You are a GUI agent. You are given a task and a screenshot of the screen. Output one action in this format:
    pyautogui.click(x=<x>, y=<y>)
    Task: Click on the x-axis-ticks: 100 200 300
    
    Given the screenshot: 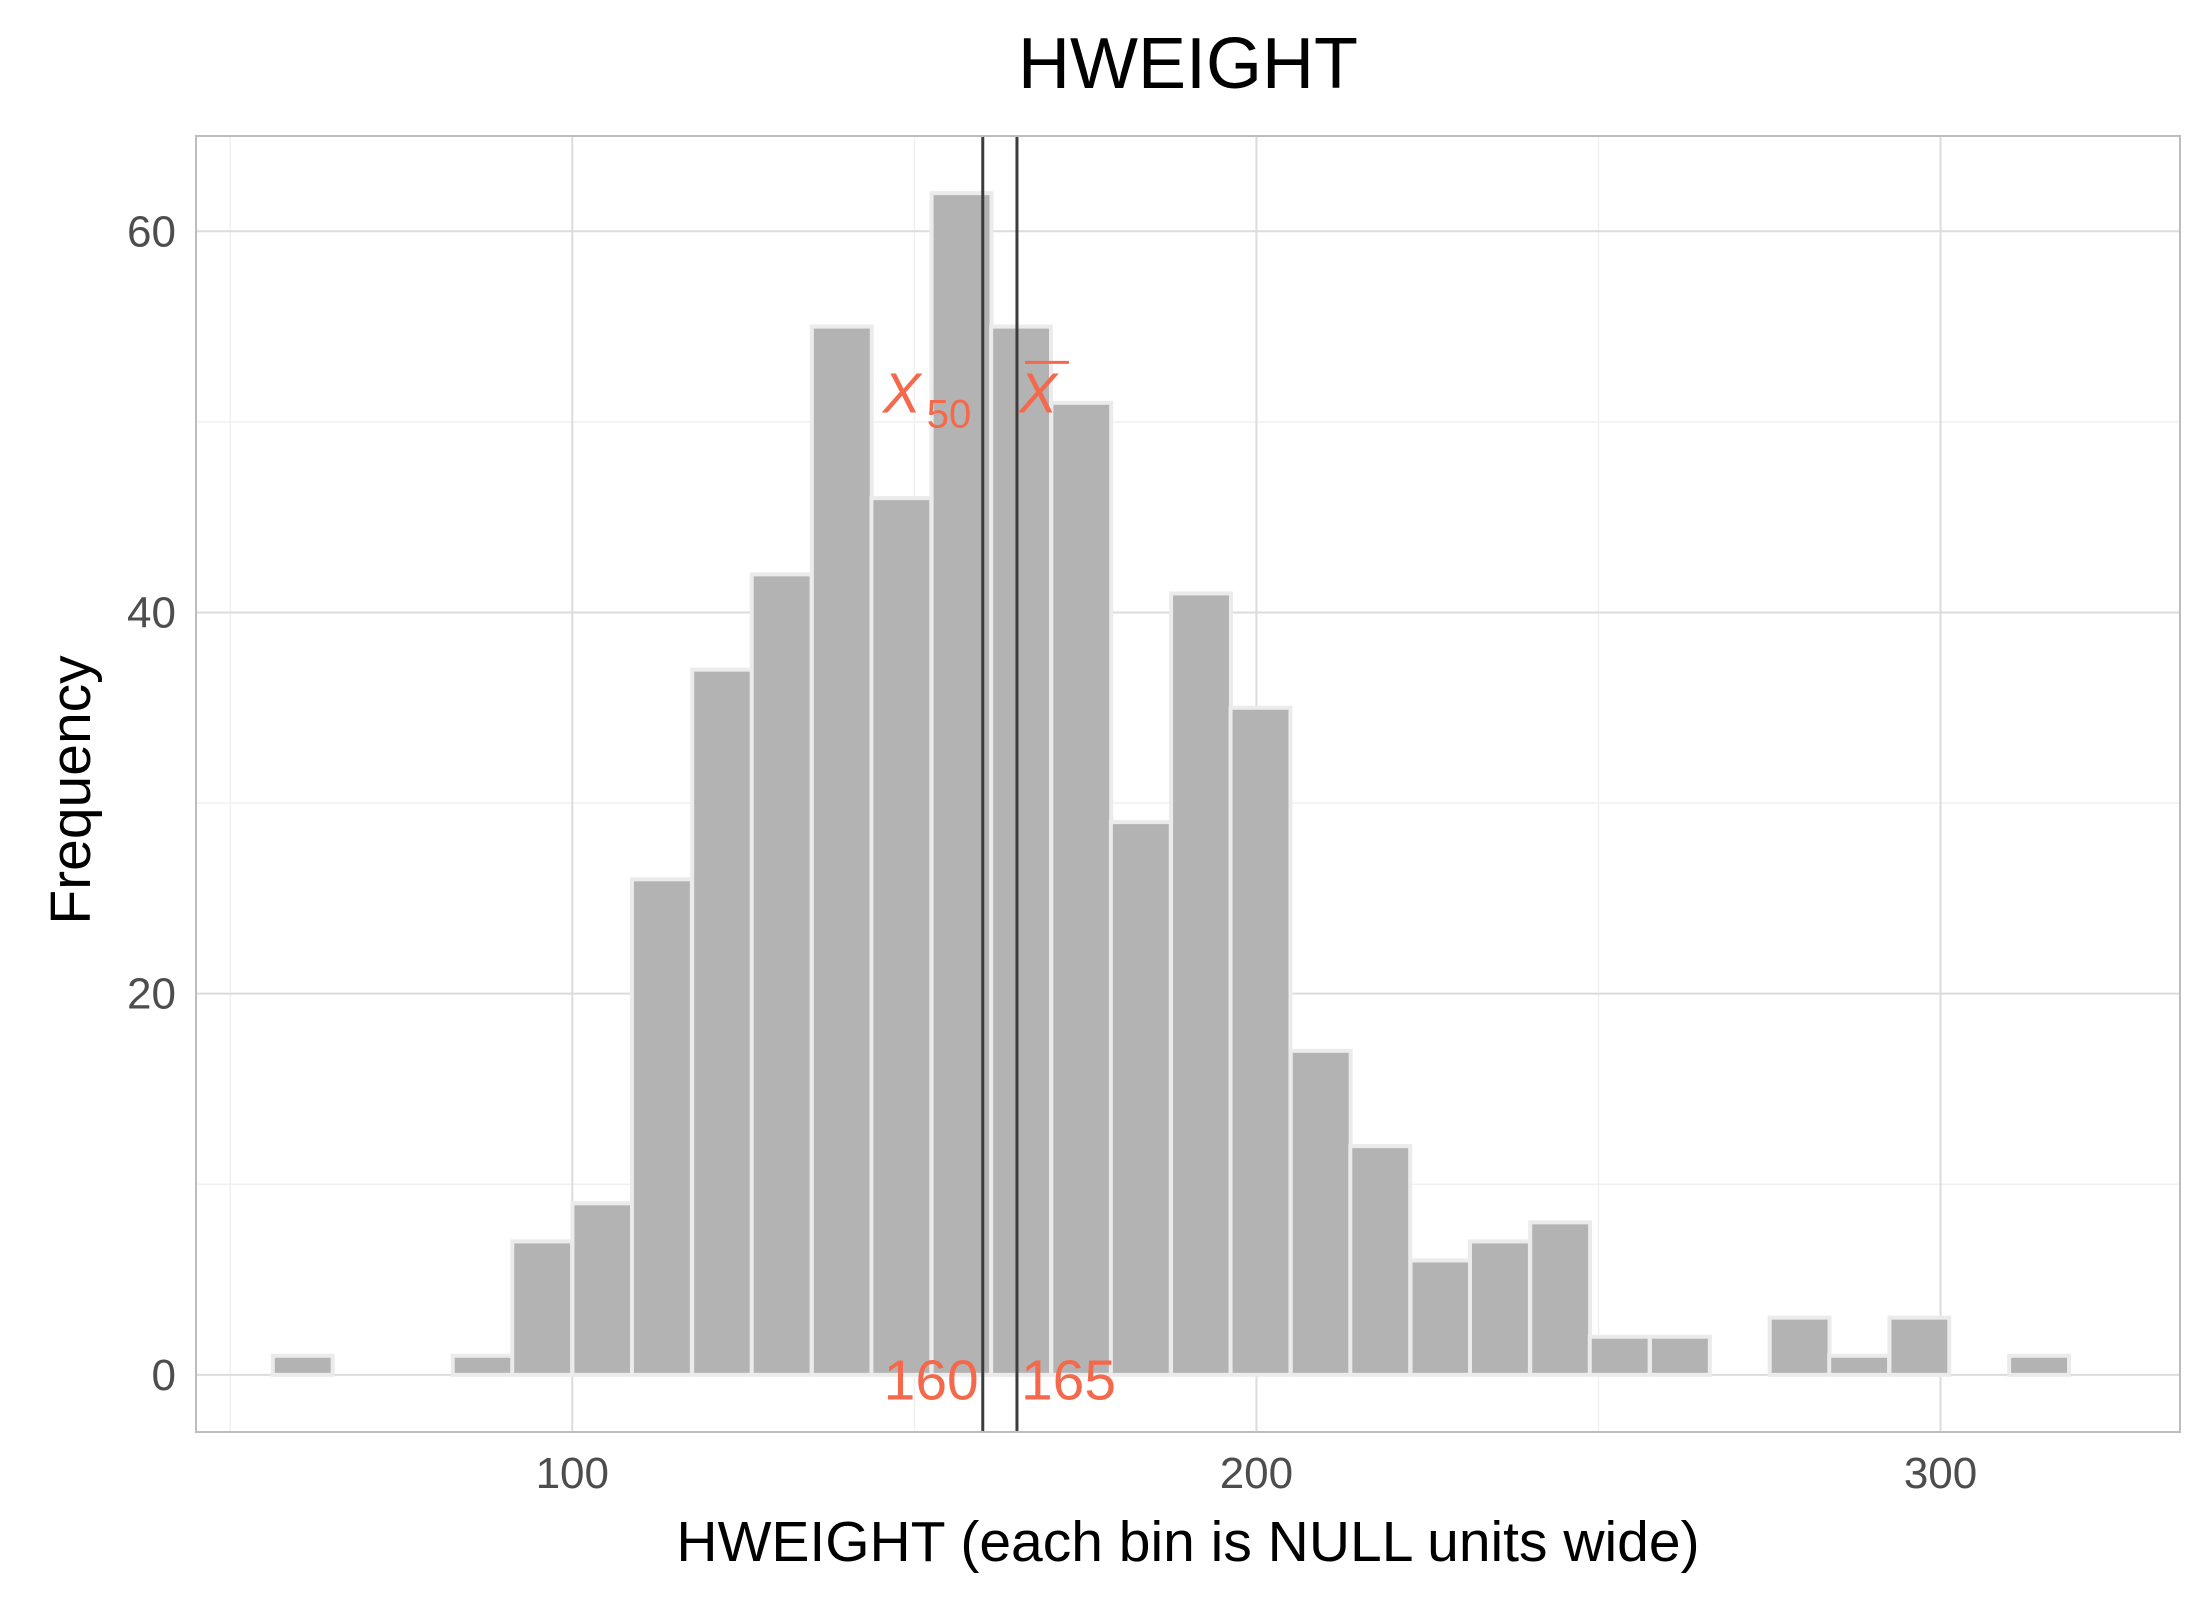 What is the action you would take?
    pyautogui.click(x=1257, y=1473)
    